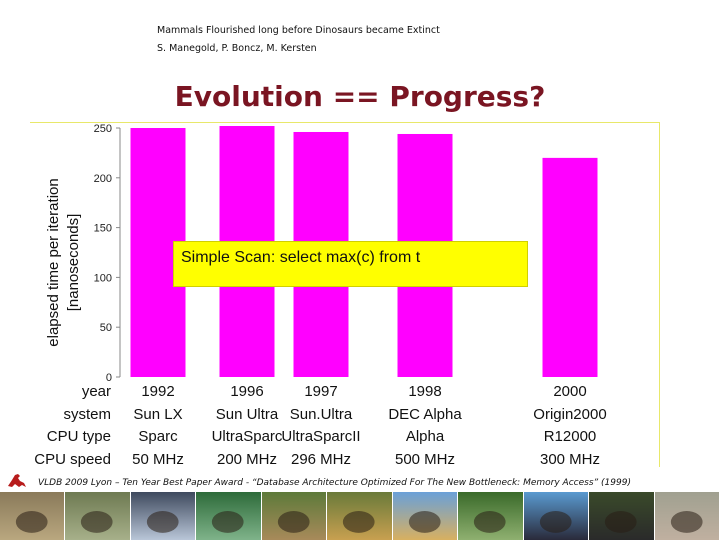  Describe the element at coordinates (294, 516) in the screenshot. I see `horse-photo` at that location.